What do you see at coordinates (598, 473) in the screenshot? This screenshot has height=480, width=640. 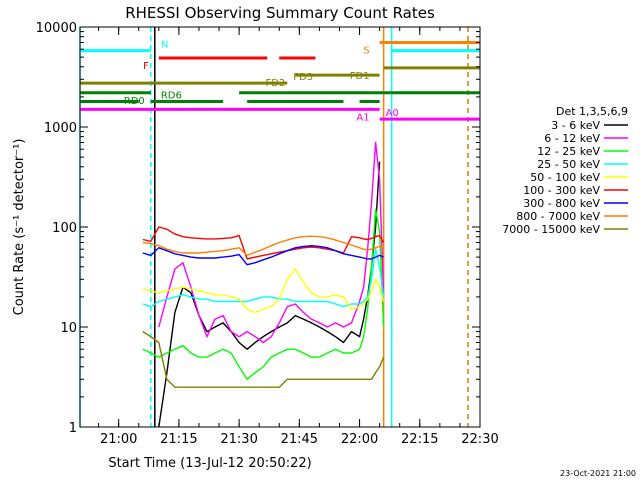 I see `footer-timestamp: 23-Oct-2021 21:00` at bounding box center [598, 473].